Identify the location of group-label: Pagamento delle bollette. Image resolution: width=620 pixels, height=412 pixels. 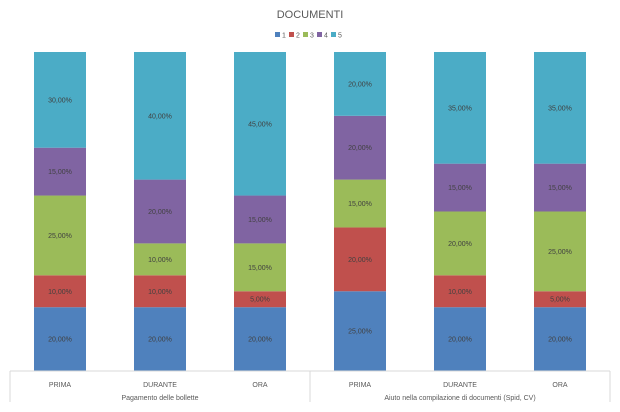
(159, 398).